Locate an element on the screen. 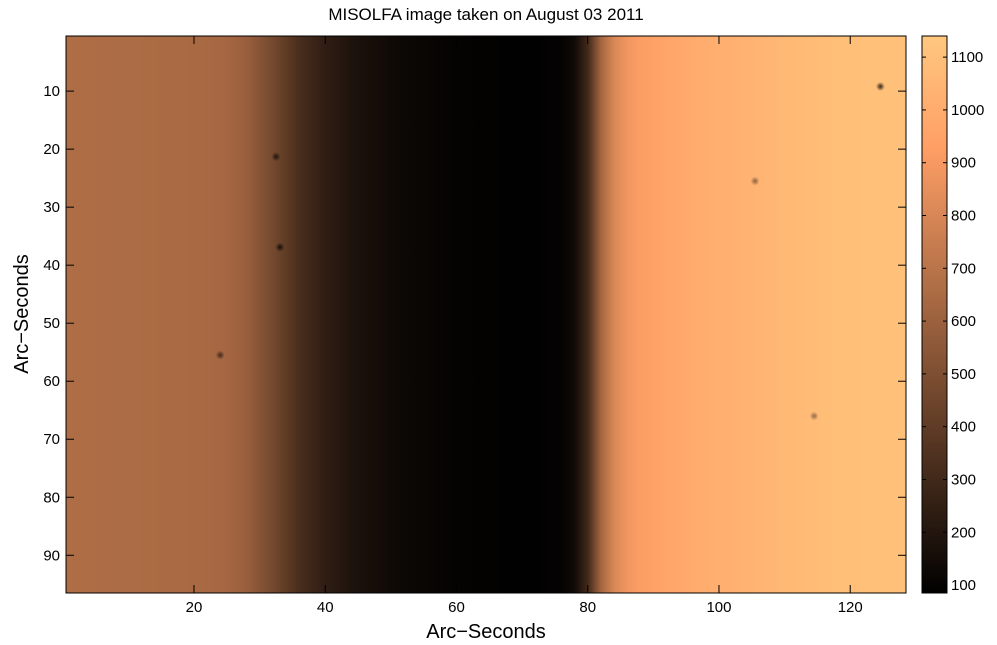  colorbar: 100 200 300 400 500 600 700 800 900 1000 1100 is located at coordinates (952, 314).